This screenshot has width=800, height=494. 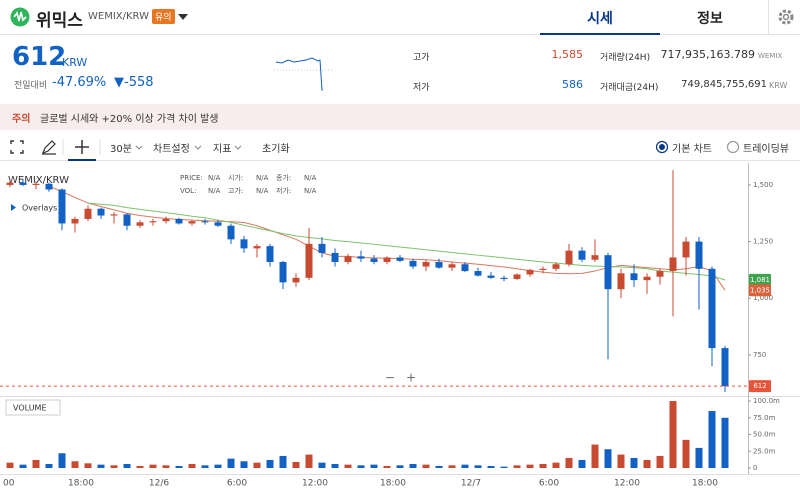 I want to click on volume: 717,935,163.789, so click(x=707, y=54).